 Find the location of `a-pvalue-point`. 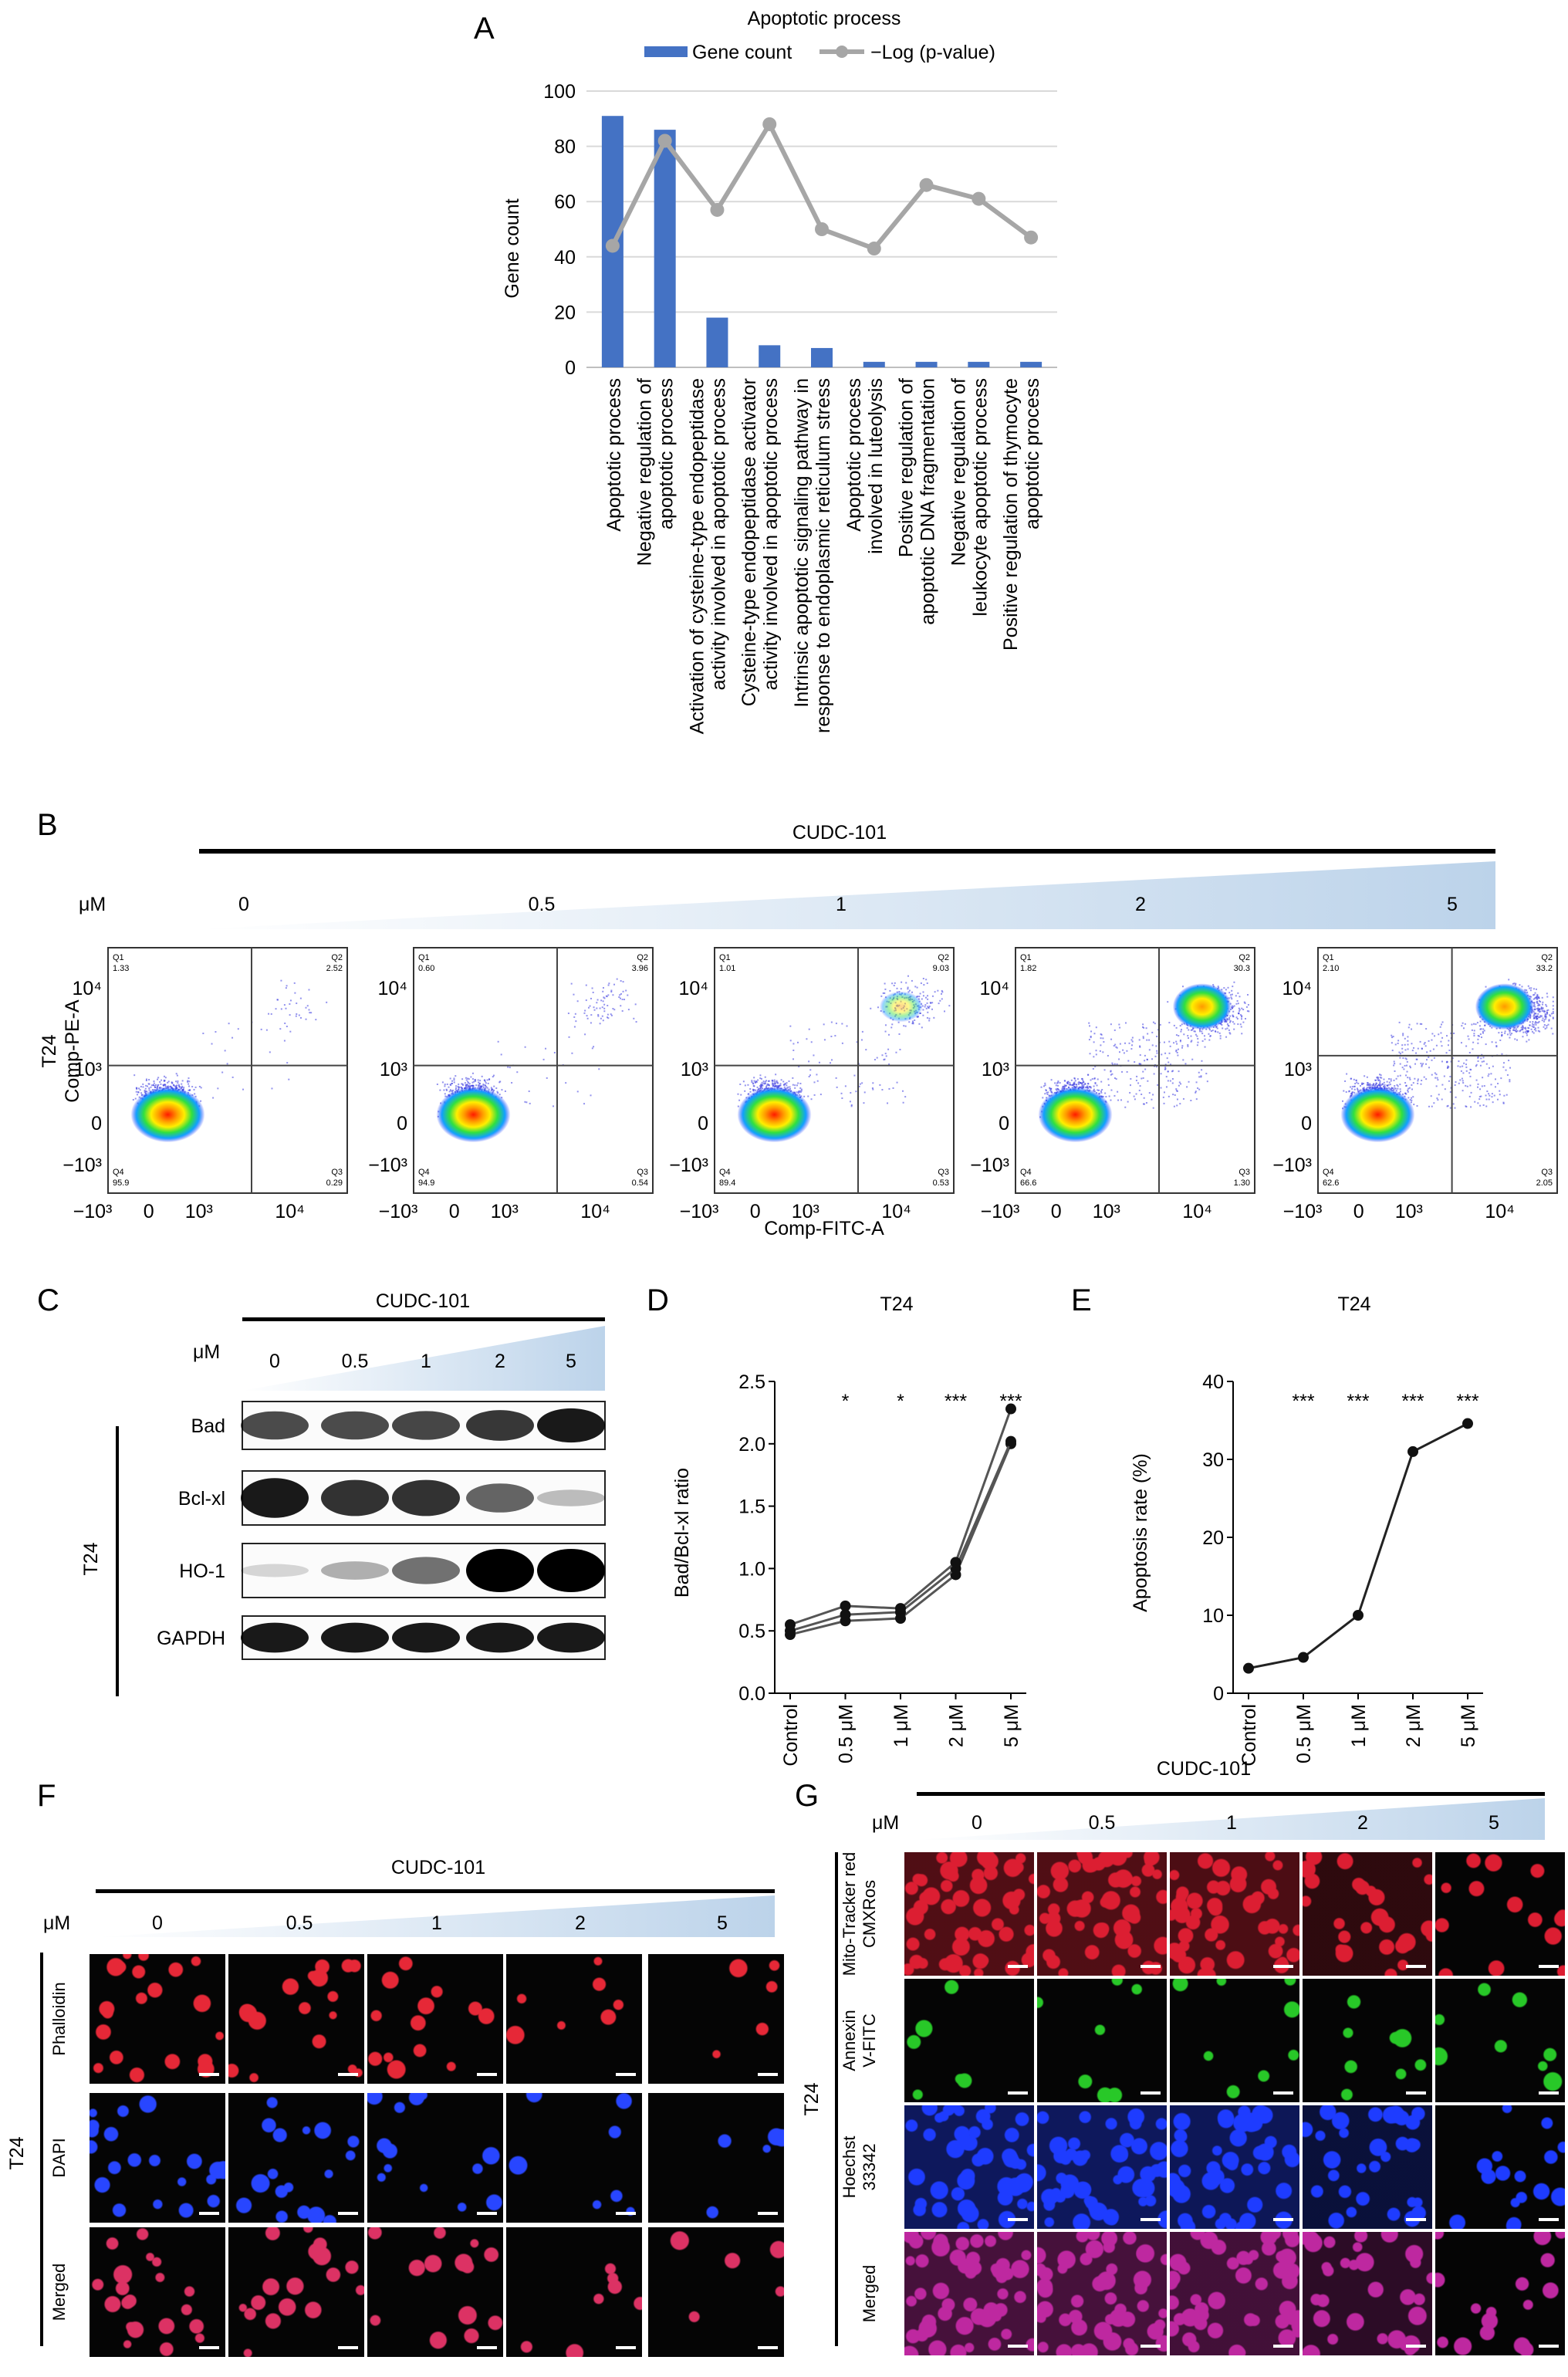

a-pvalue-point is located at coordinates (822, 229).